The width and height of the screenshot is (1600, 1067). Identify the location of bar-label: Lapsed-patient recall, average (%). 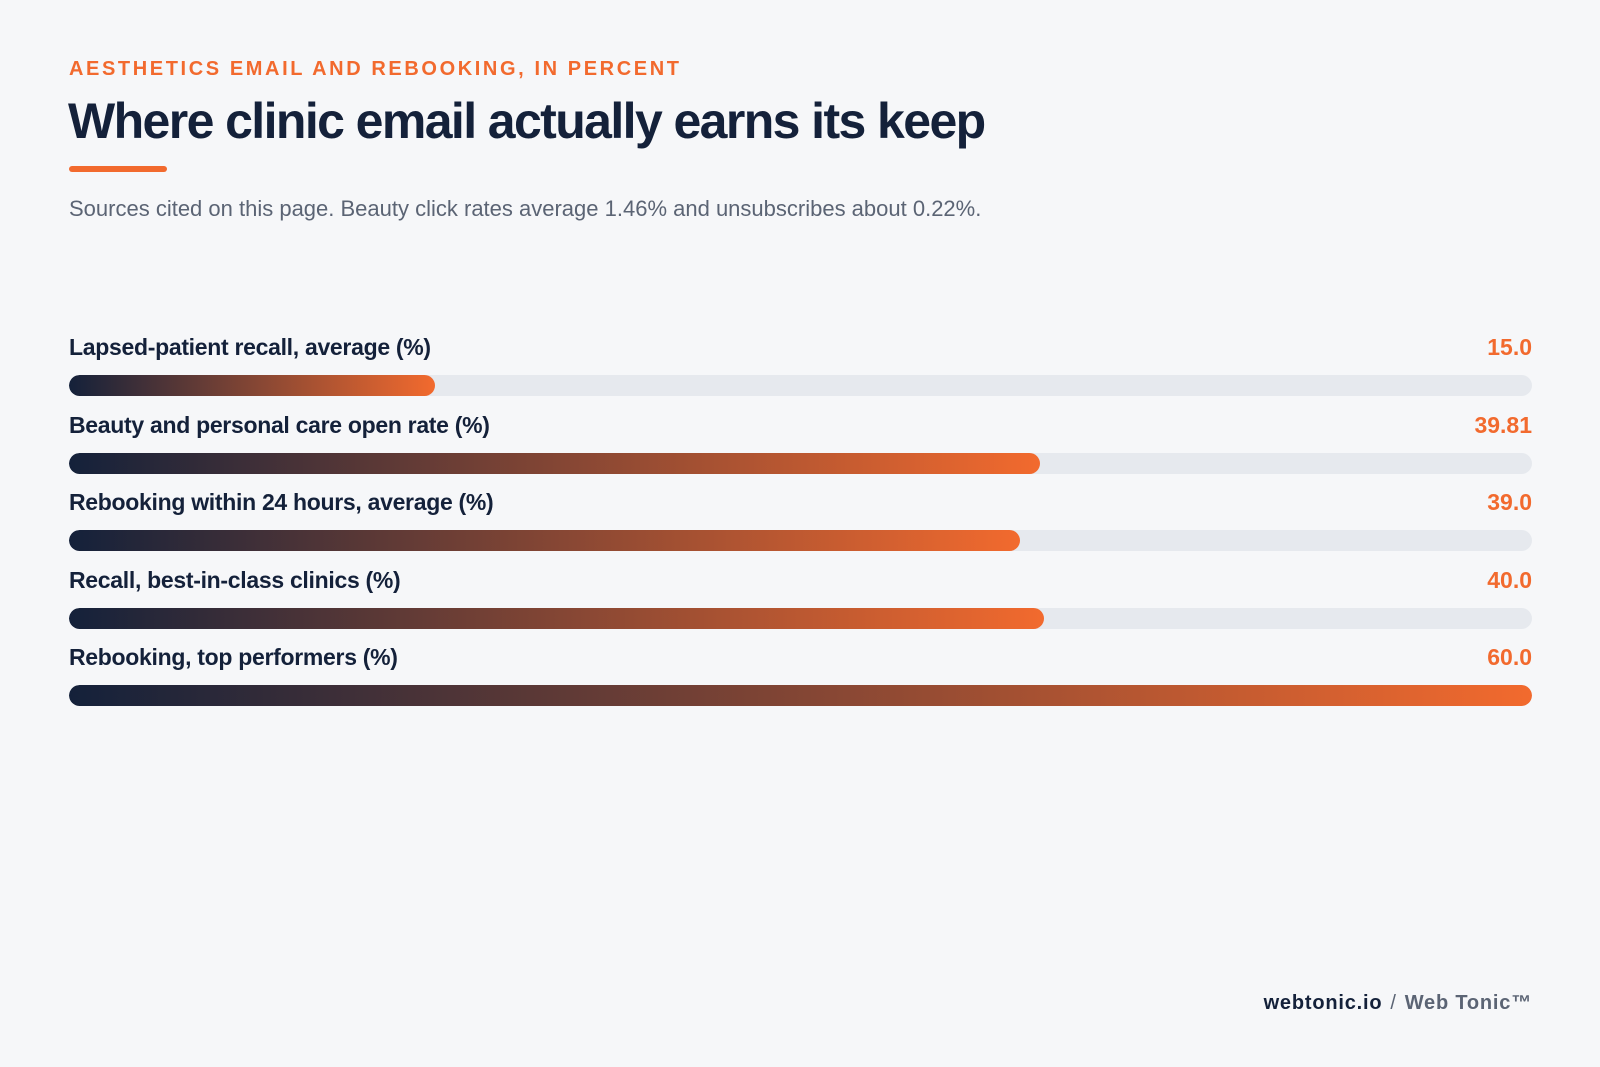
(250, 347).